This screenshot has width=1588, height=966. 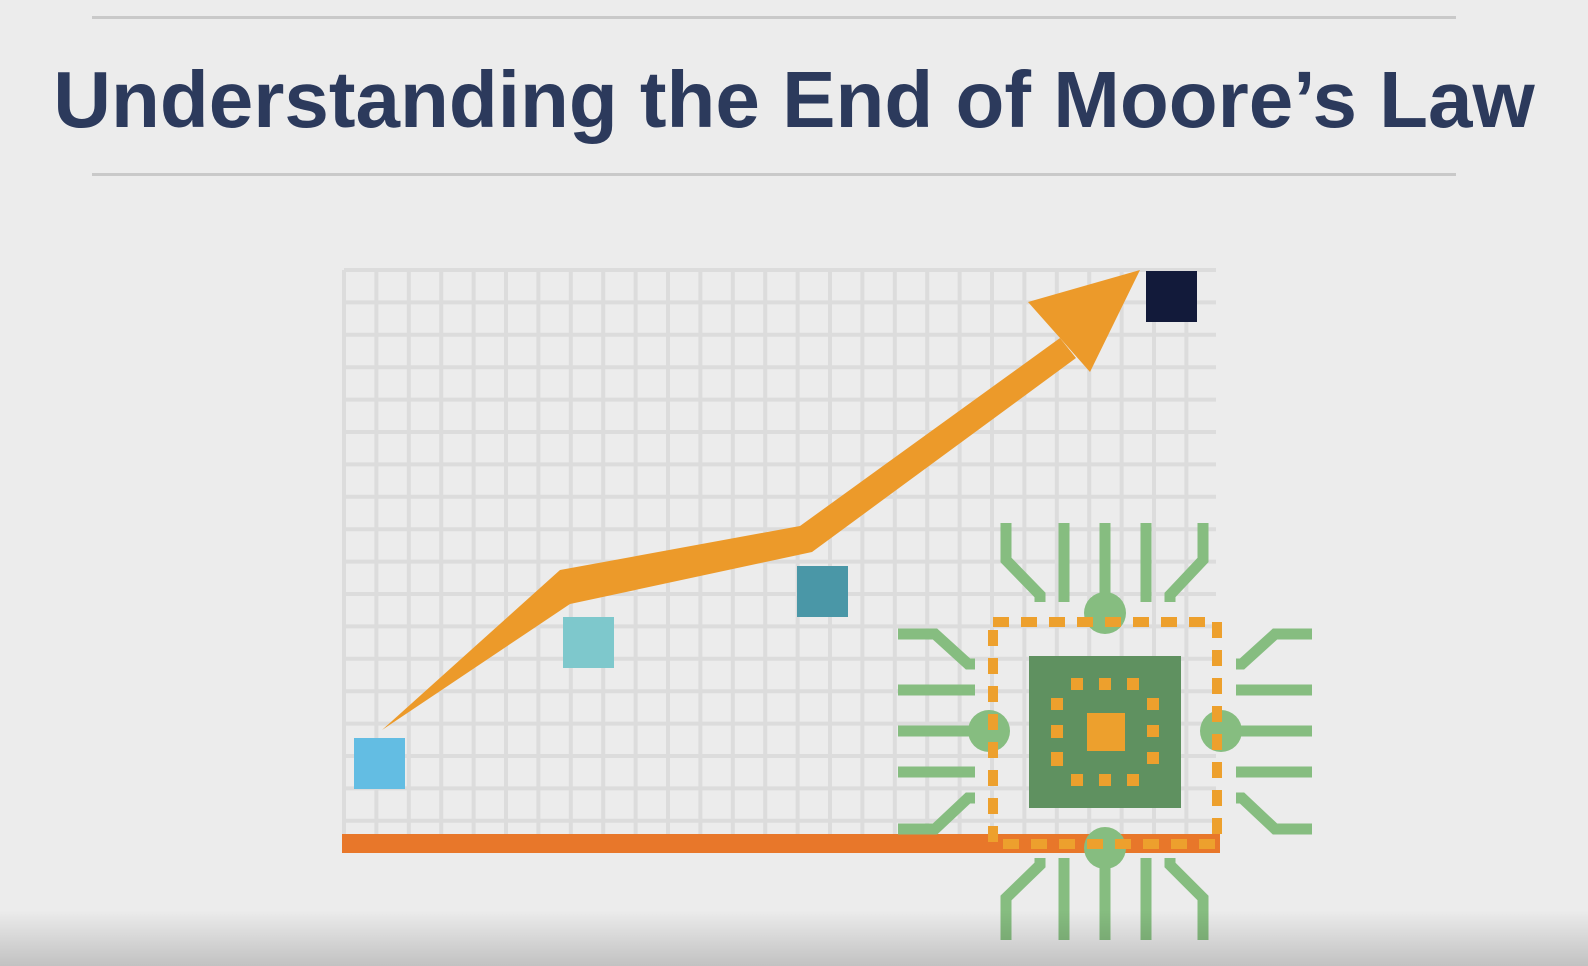 I want to click on baseline-bar, so click(x=781, y=843).